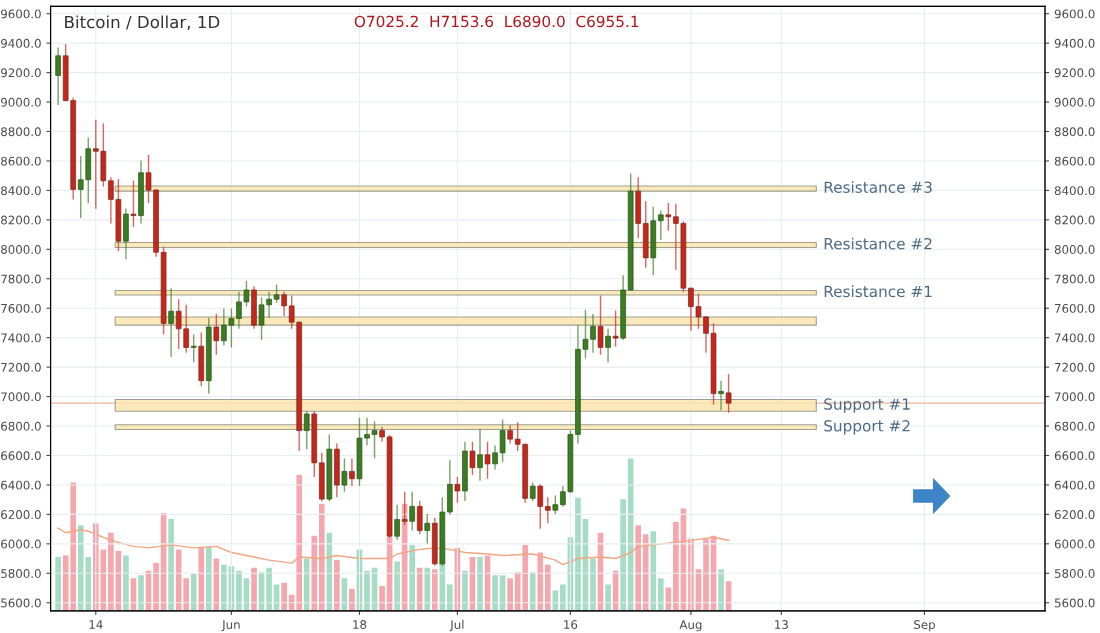  What do you see at coordinates (360, 625) in the screenshot?
I see `x-tick-label: 18` at bounding box center [360, 625].